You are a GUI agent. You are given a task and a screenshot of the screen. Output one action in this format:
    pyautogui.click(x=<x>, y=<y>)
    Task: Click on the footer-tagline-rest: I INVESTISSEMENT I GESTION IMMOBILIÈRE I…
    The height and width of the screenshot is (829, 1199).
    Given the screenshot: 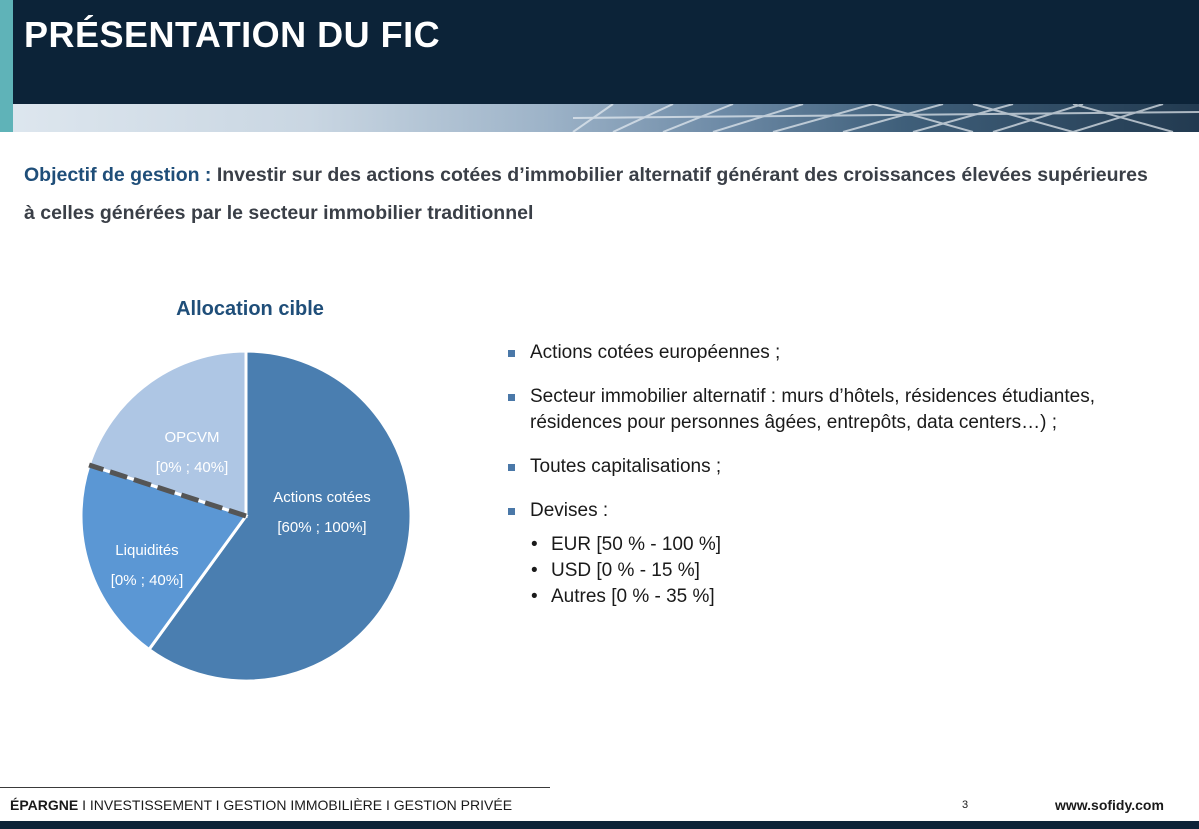 What is the action you would take?
    pyautogui.click(x=295, y=805)
    